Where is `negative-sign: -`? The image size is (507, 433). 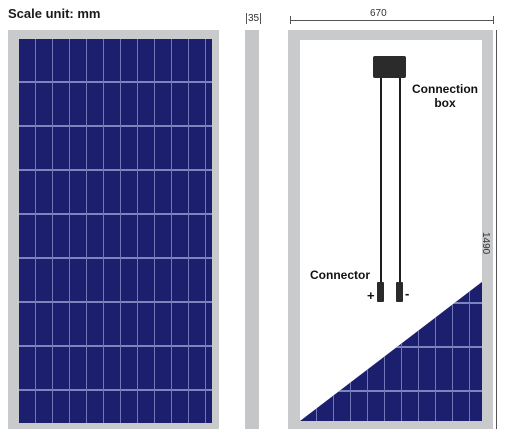
negative-sign: - is located at coordinates (407, 293).